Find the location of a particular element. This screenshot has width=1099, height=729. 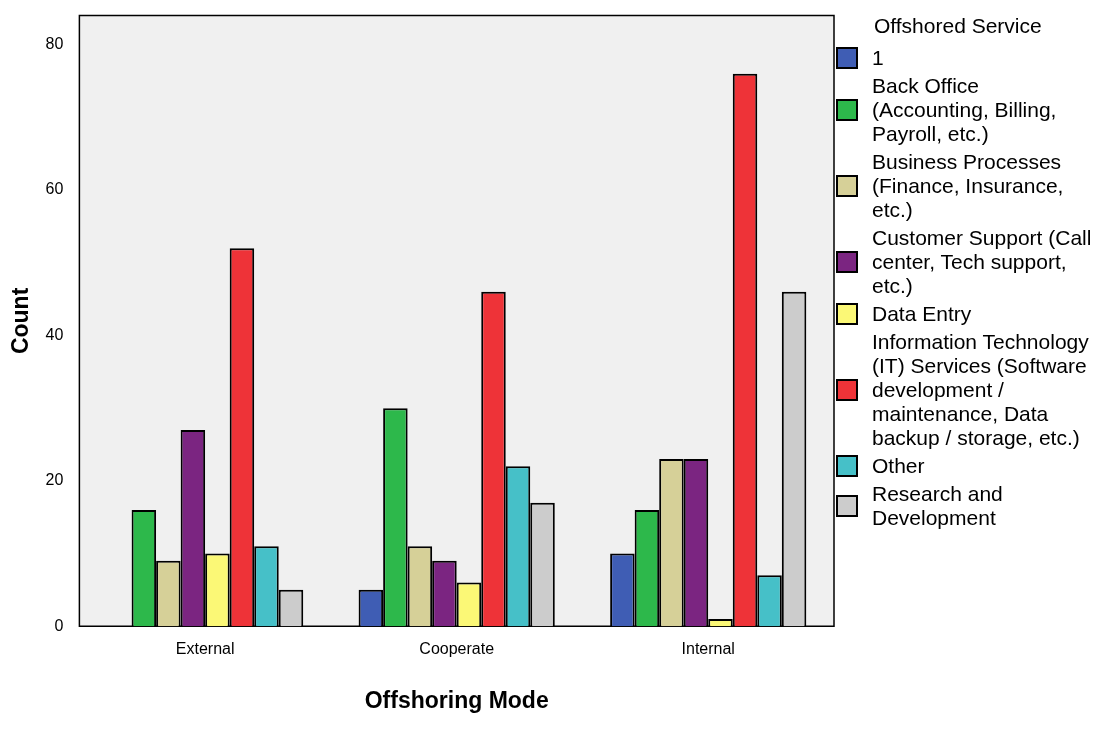

legend-label: Other is located at coordinates (899, 466).